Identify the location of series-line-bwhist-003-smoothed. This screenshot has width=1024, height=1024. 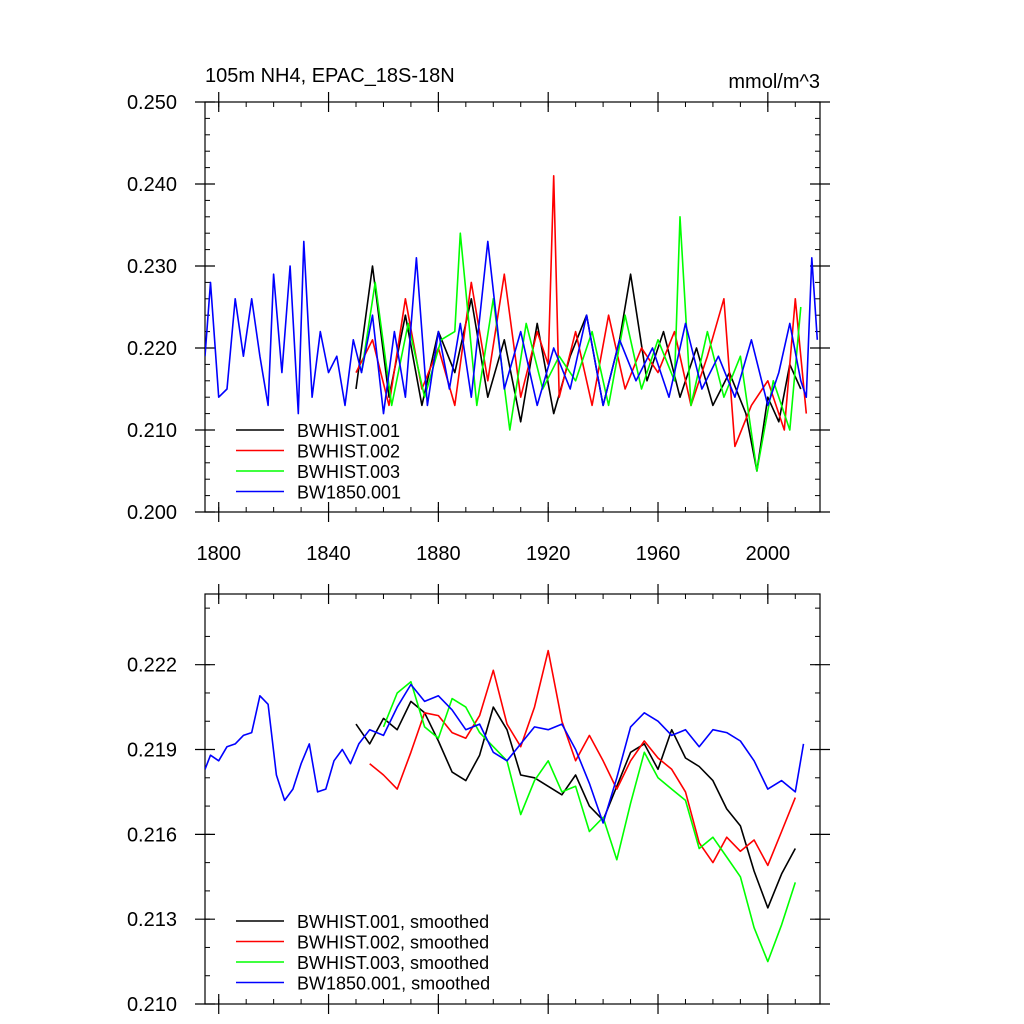
(589, 821).